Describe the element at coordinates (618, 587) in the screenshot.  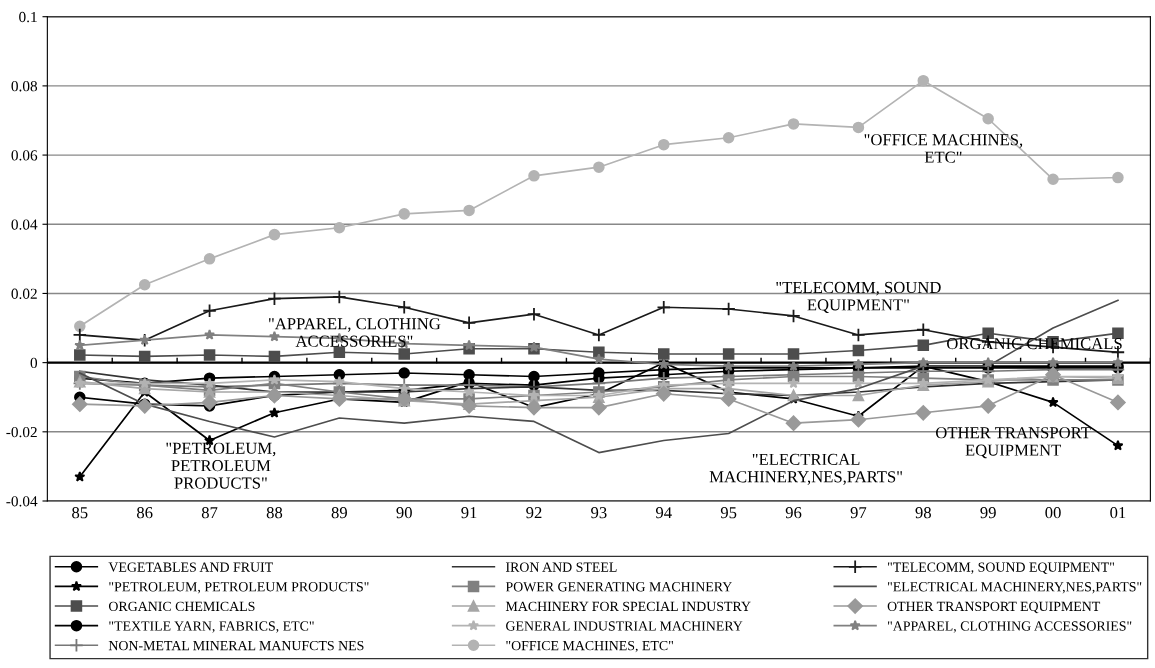
I see `legend-label: POWER GENERATING MACHINERY` at that location.